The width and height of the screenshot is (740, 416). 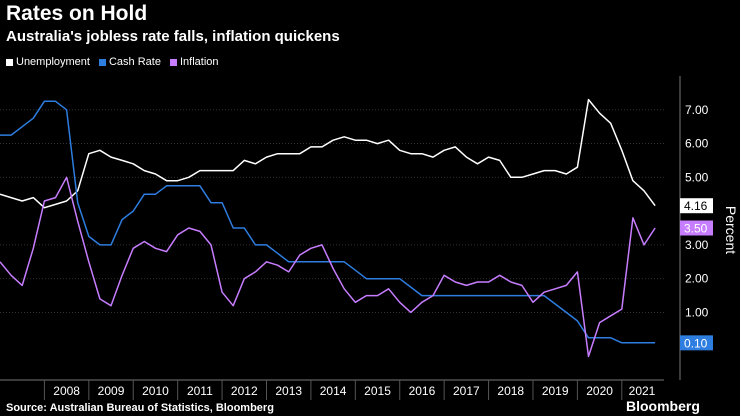 I want to click on legend-label-cash-rate: Cash Rate, so click(x=134, y=62).